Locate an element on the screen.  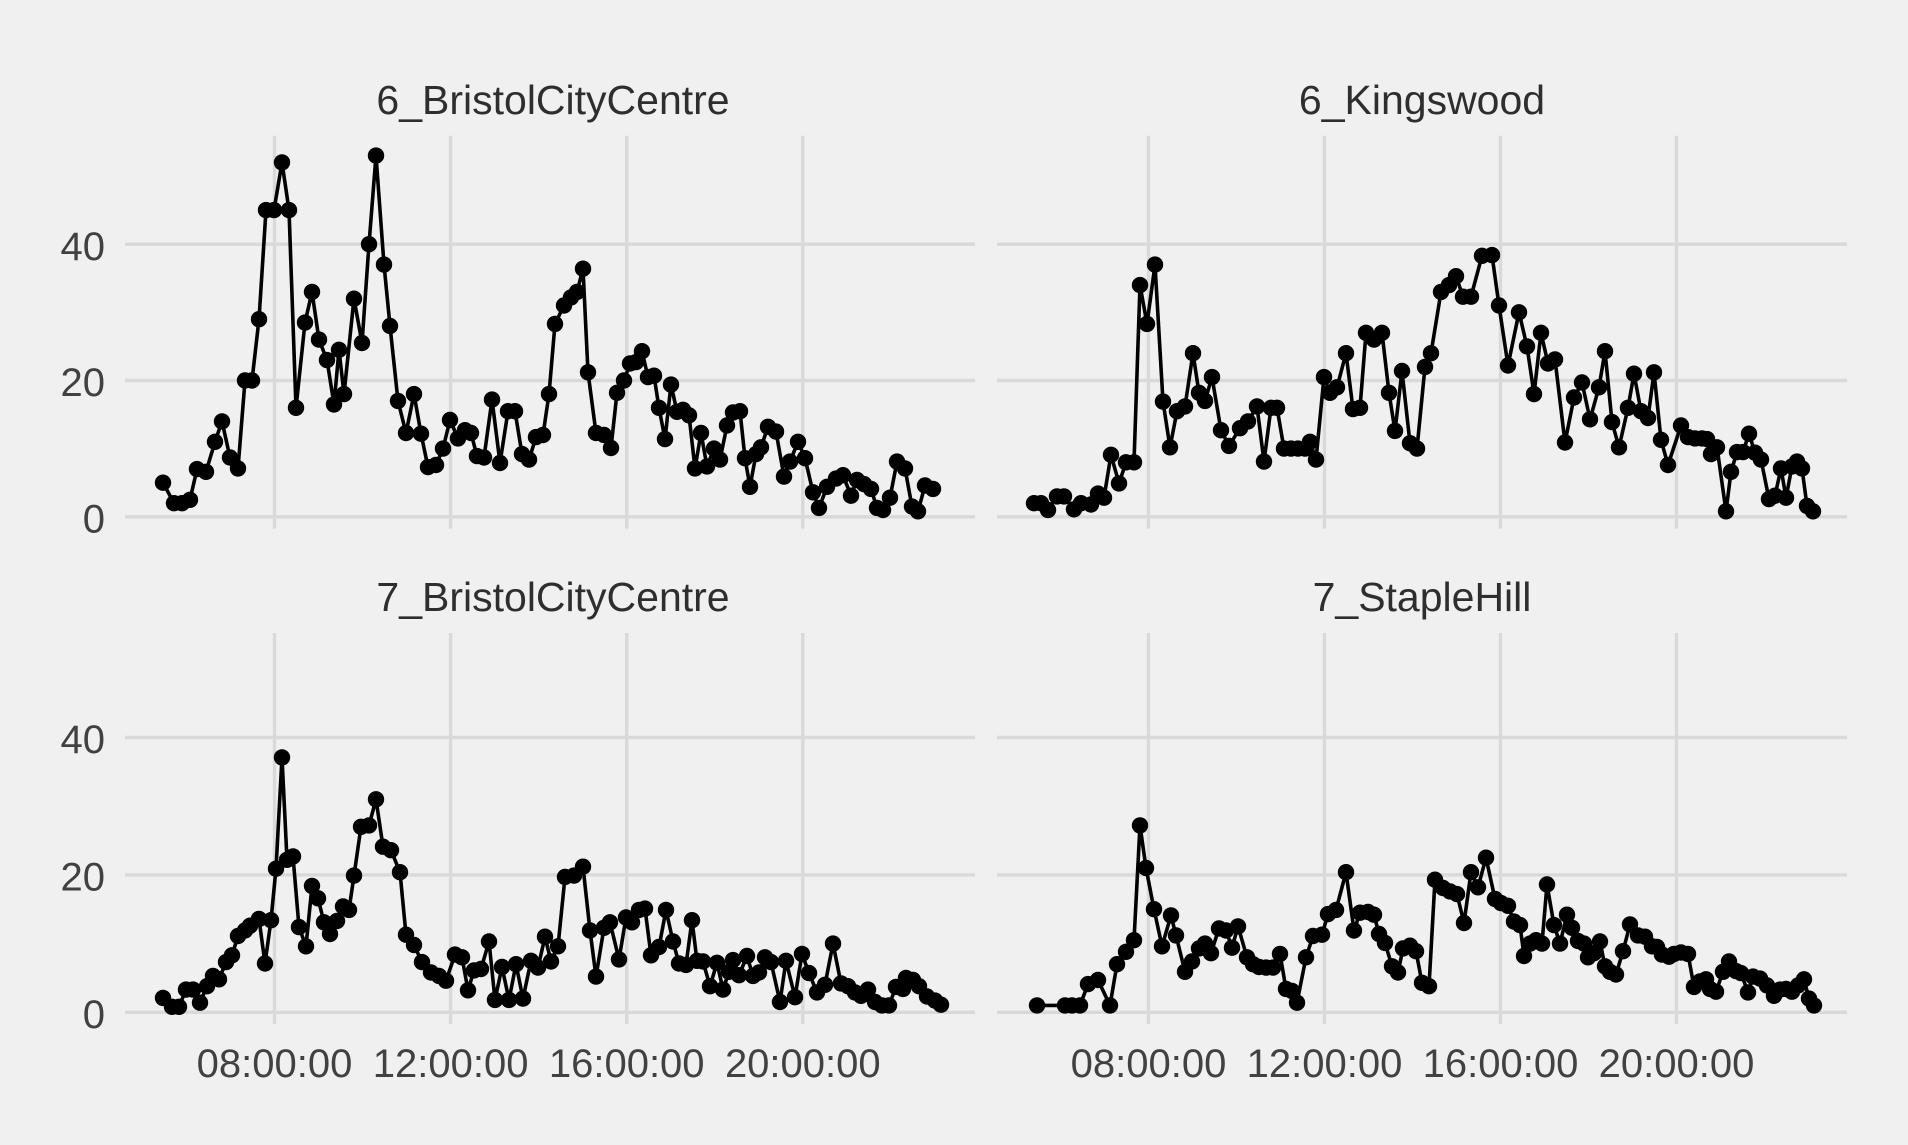
svg-text: 6_Kingswood is located at coordinates (1422, 100).